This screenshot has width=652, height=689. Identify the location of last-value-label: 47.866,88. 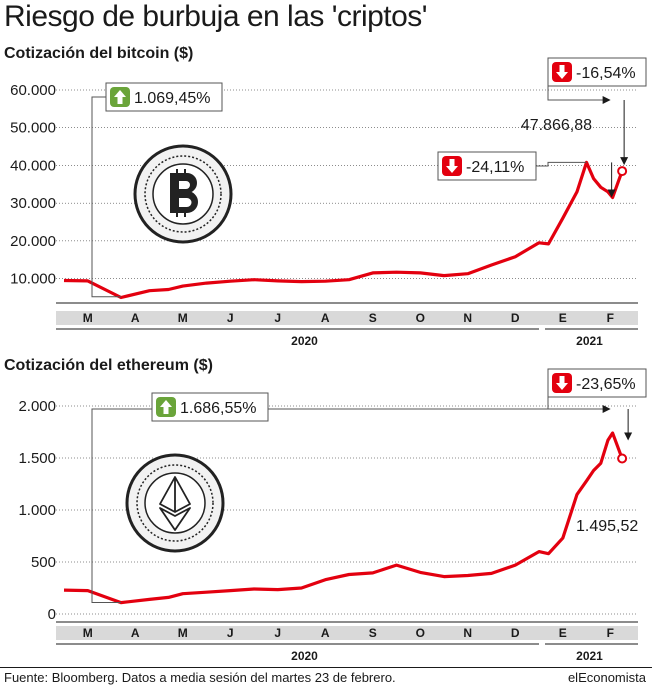
(556, 125).